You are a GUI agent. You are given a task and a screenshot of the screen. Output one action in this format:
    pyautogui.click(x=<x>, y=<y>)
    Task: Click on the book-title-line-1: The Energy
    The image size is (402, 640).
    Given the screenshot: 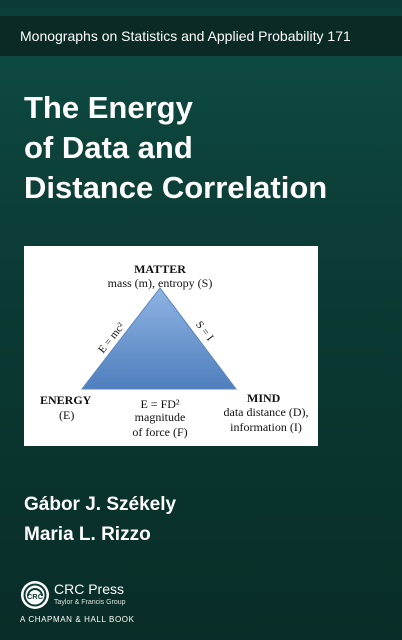 What is the action you would take?
    pyautogui.click(x=108, y=107)
    